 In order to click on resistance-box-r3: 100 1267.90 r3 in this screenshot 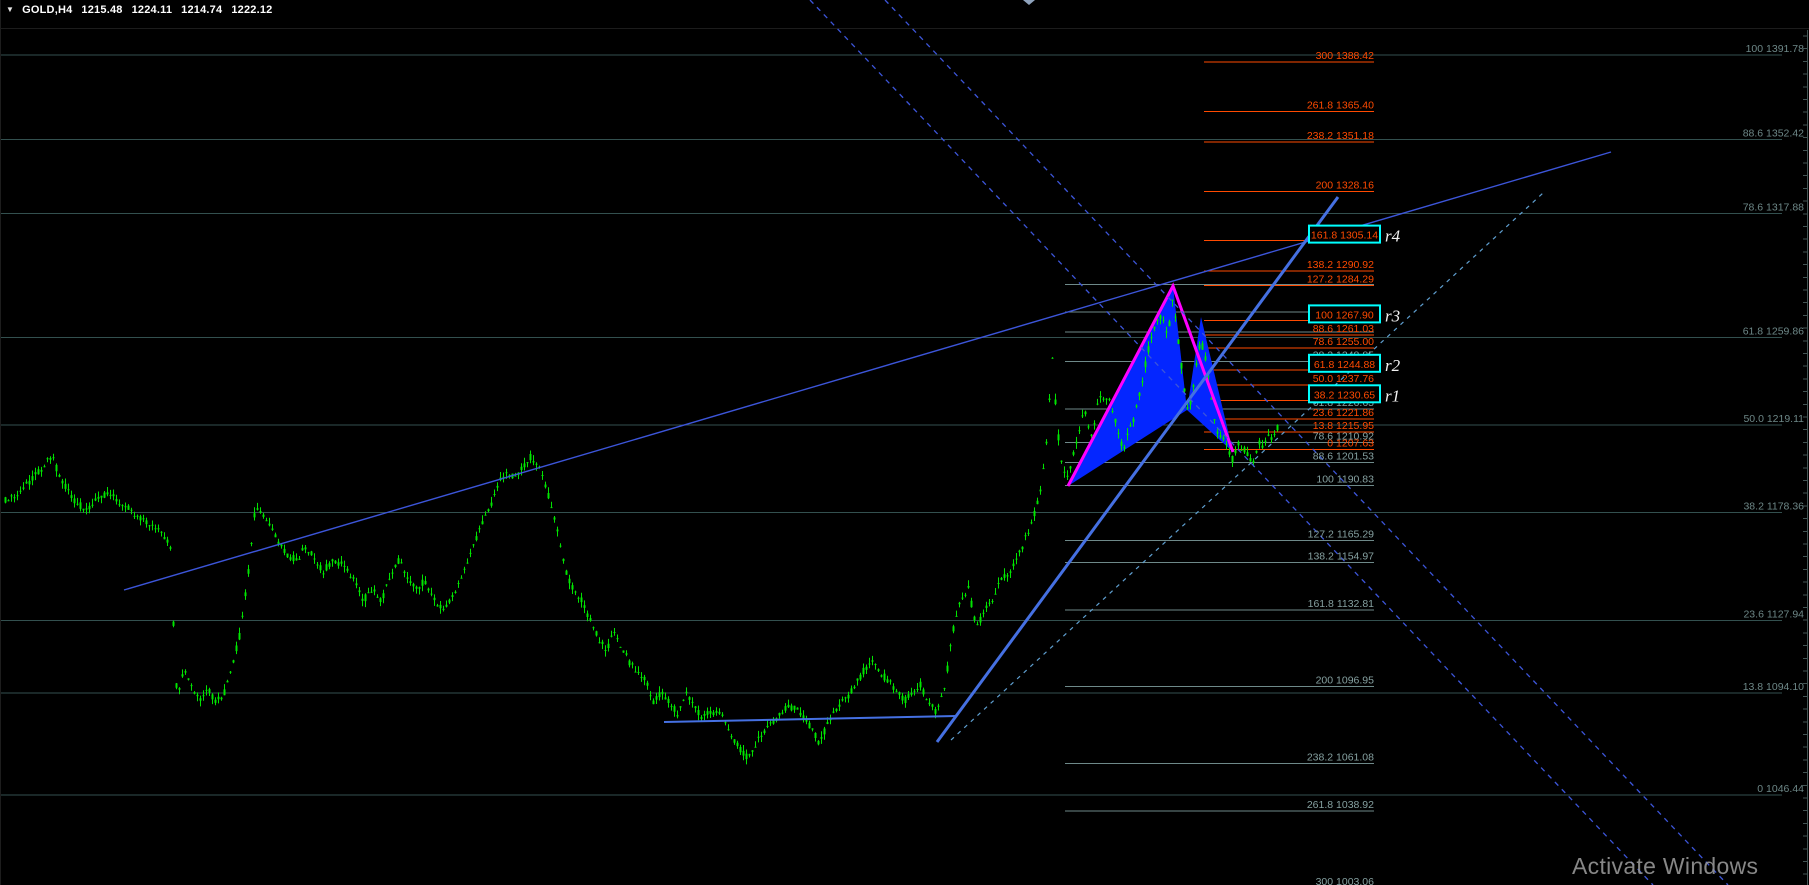, I will do `click(1354, 314)`.